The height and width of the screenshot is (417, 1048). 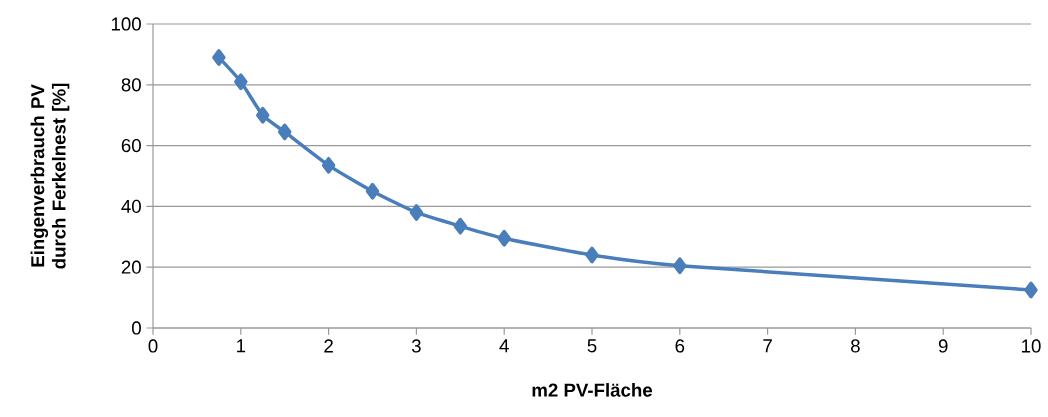 What do you see at coordinates (592, 390) in the screenshot?
I see `x-axis-title: m2 PV-Fläche` at bounding box center [592, 390].